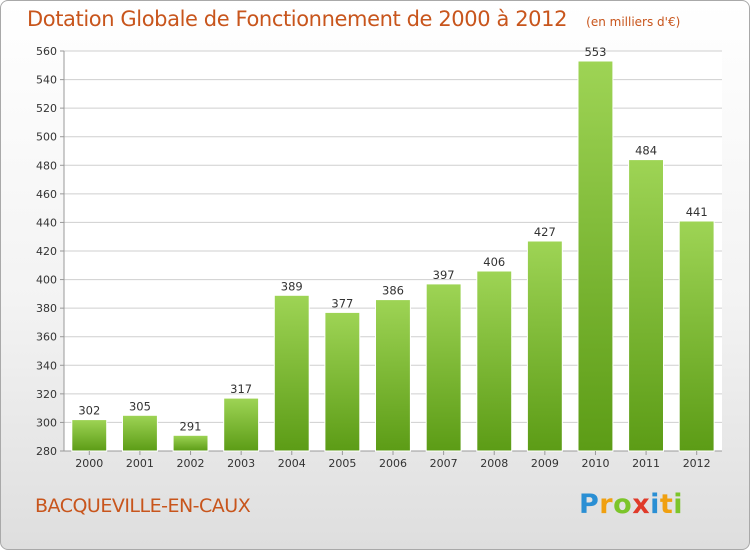 This screenshot has width=750, height=550. Describe the element at coordinates (140, 406) in the screenshot. I see `bar-value-label: 305` at that location.